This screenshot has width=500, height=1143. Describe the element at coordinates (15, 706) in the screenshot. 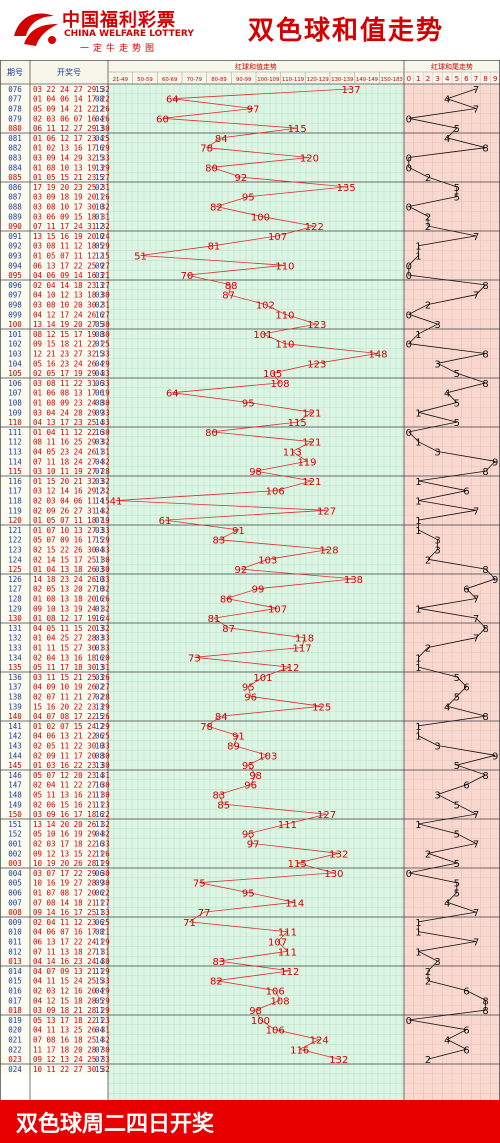

I see `issue-cell: 139` at that location.